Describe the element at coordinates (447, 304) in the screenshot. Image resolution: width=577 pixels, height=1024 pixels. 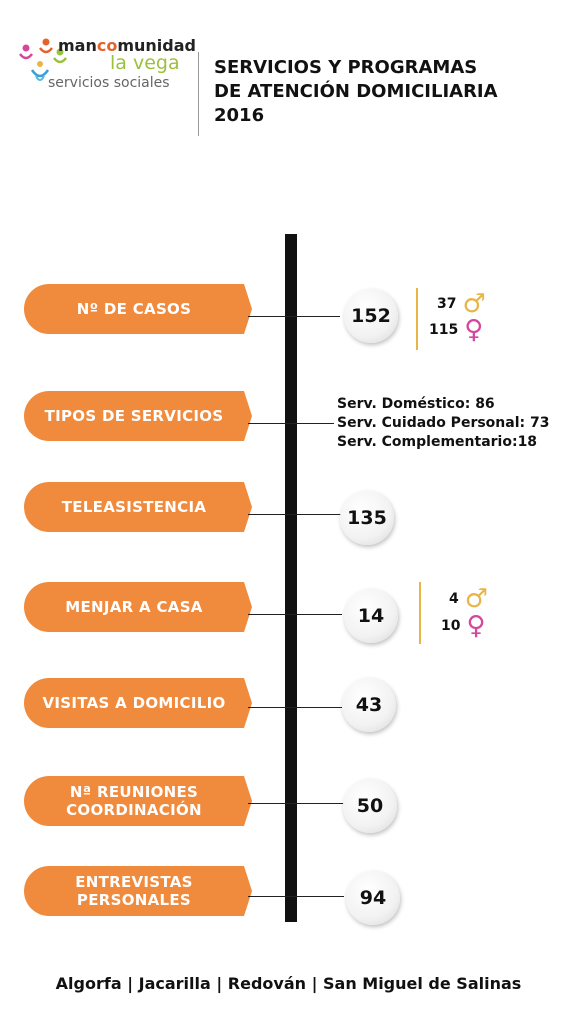
I see `male-count: 37` at that location.